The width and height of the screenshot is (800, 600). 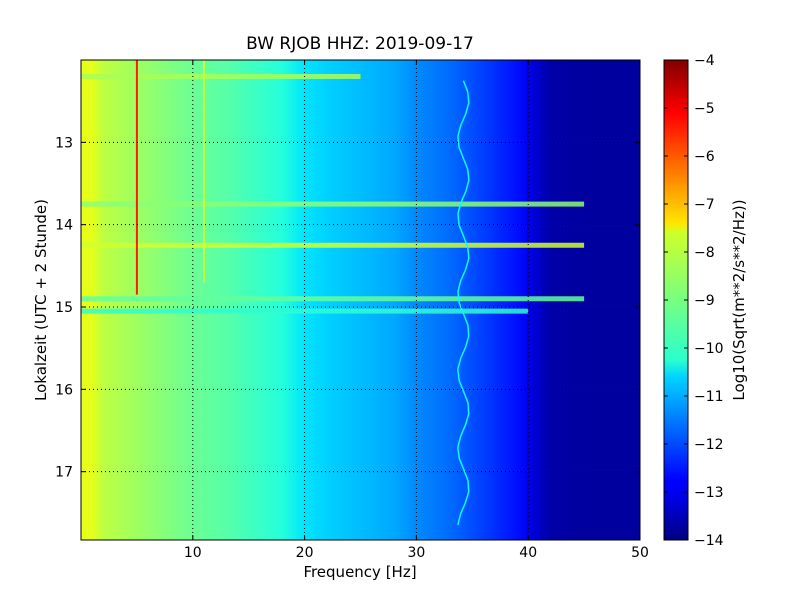 I want to click on y-tick-label-0: 13, so click(x=64, y=143).